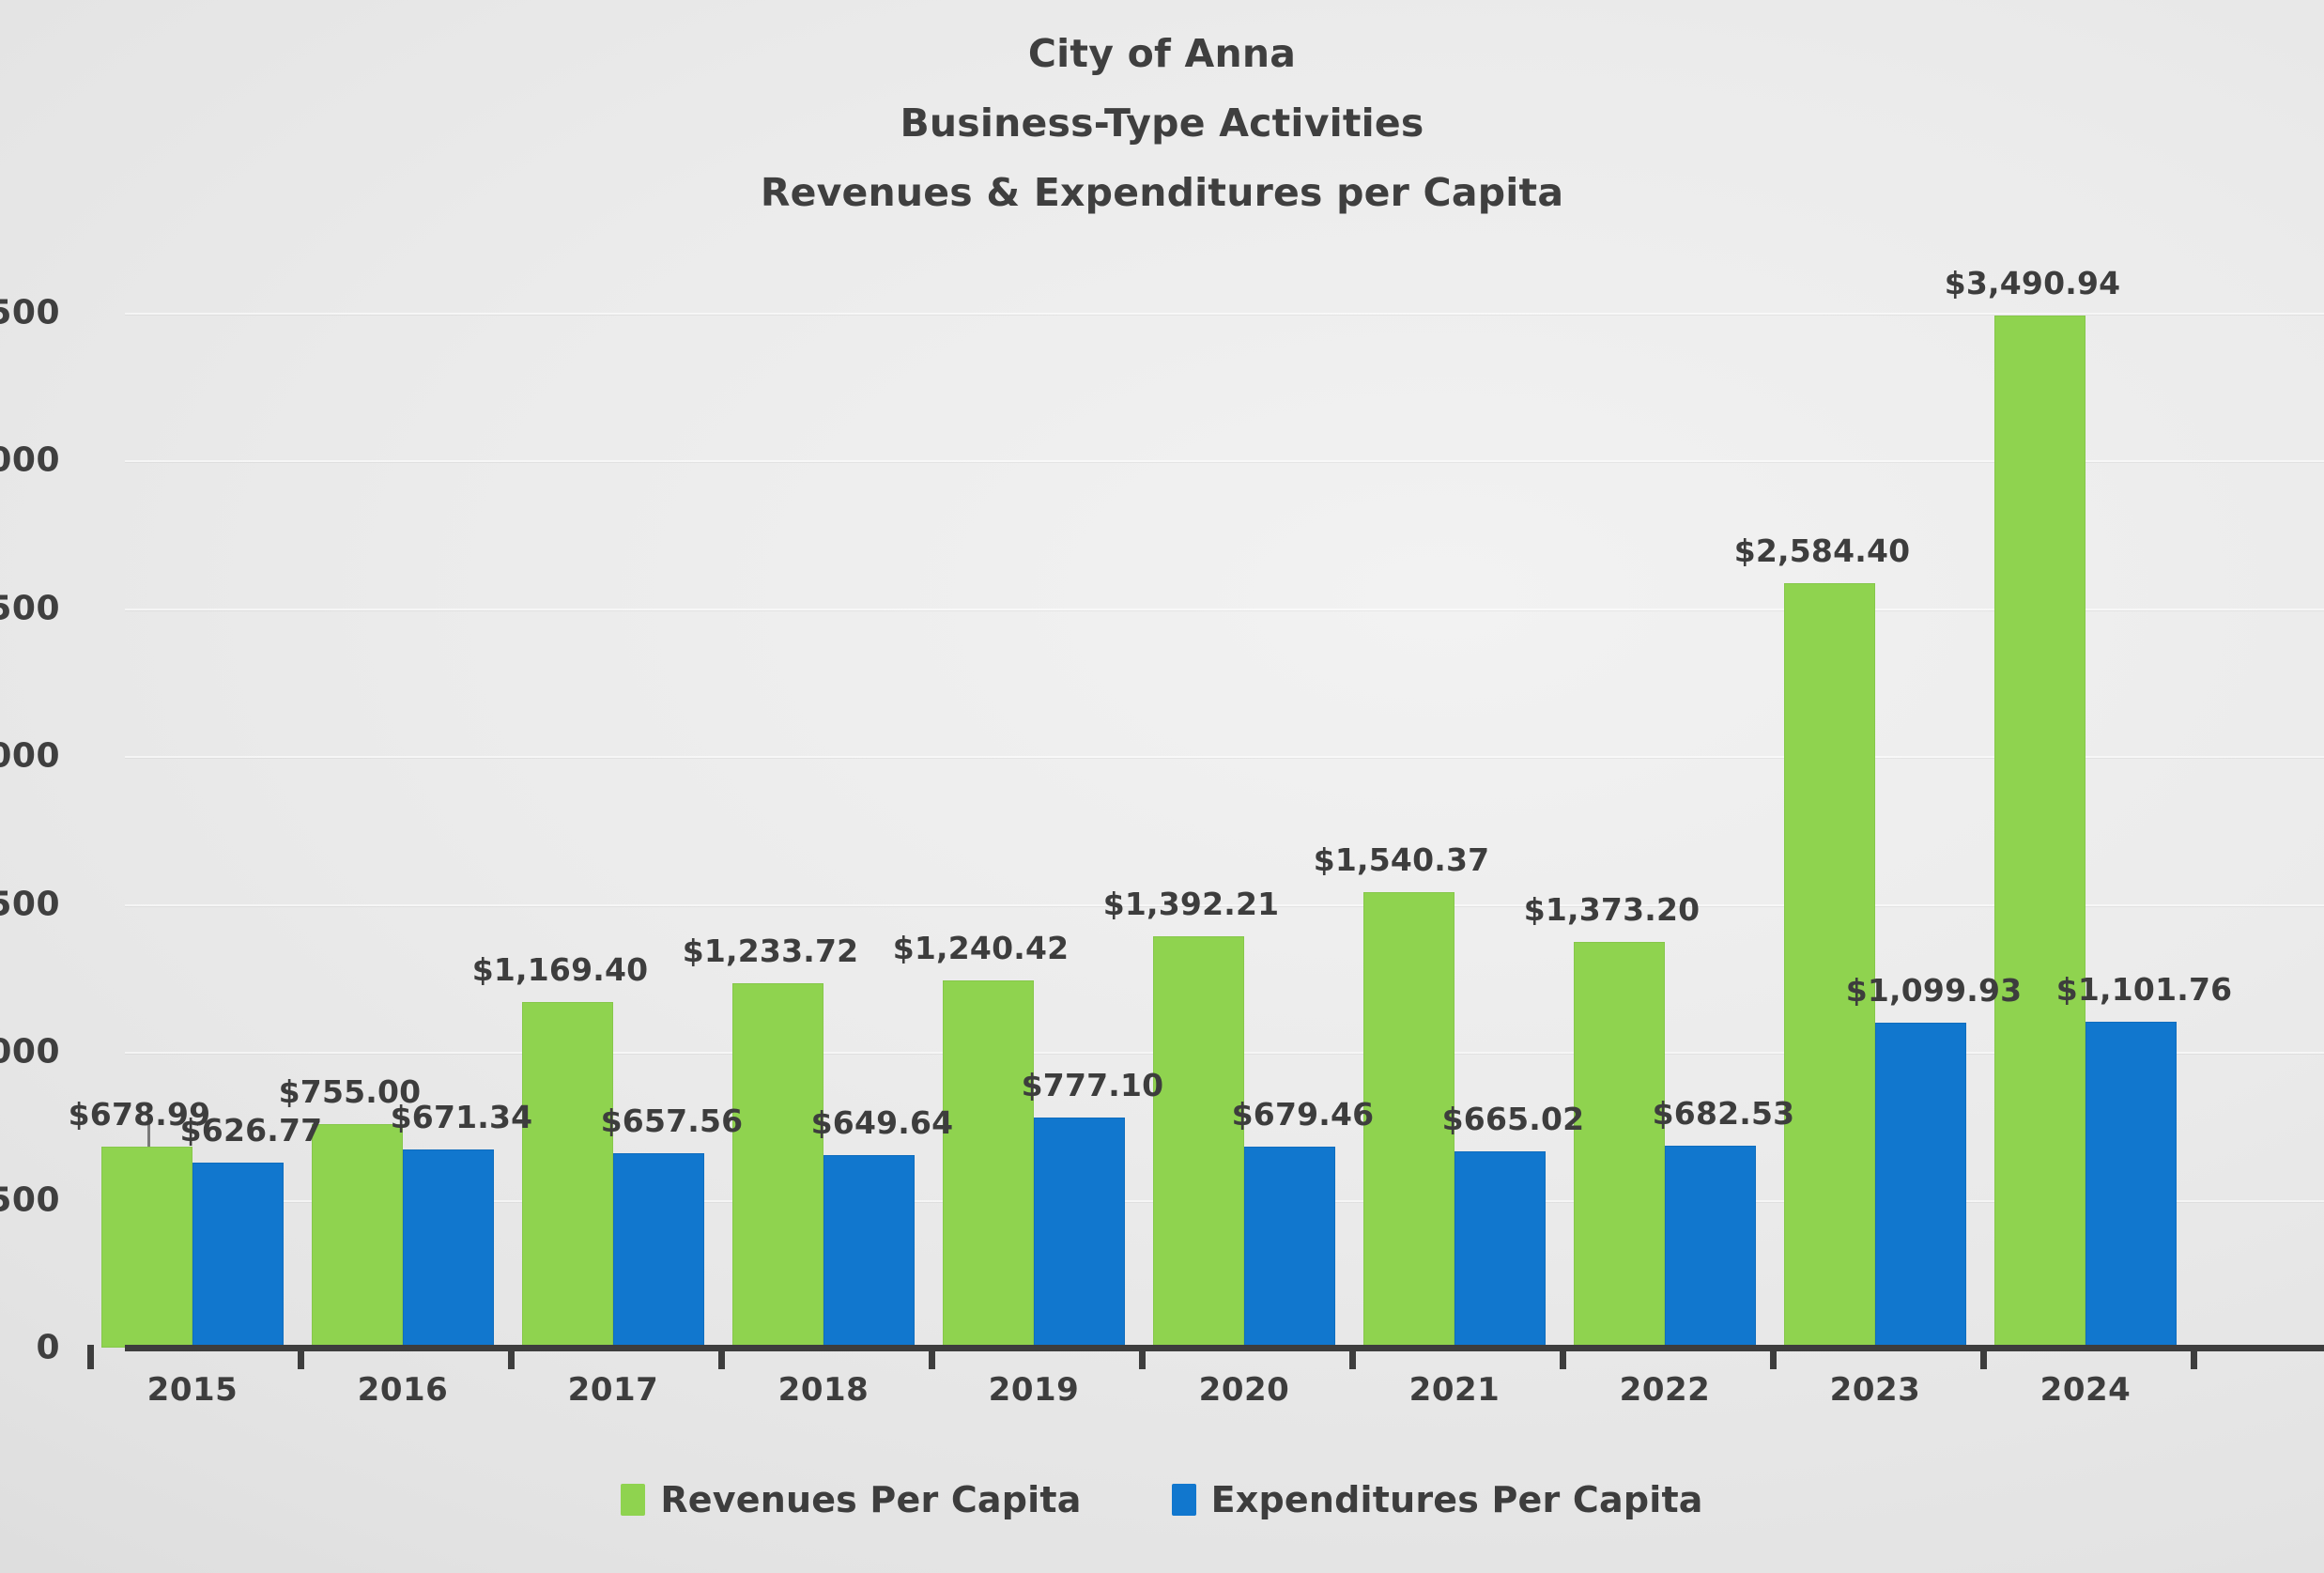  I want to click on value-label-revenues-2020: $1,392.21, so click(1191, 903).